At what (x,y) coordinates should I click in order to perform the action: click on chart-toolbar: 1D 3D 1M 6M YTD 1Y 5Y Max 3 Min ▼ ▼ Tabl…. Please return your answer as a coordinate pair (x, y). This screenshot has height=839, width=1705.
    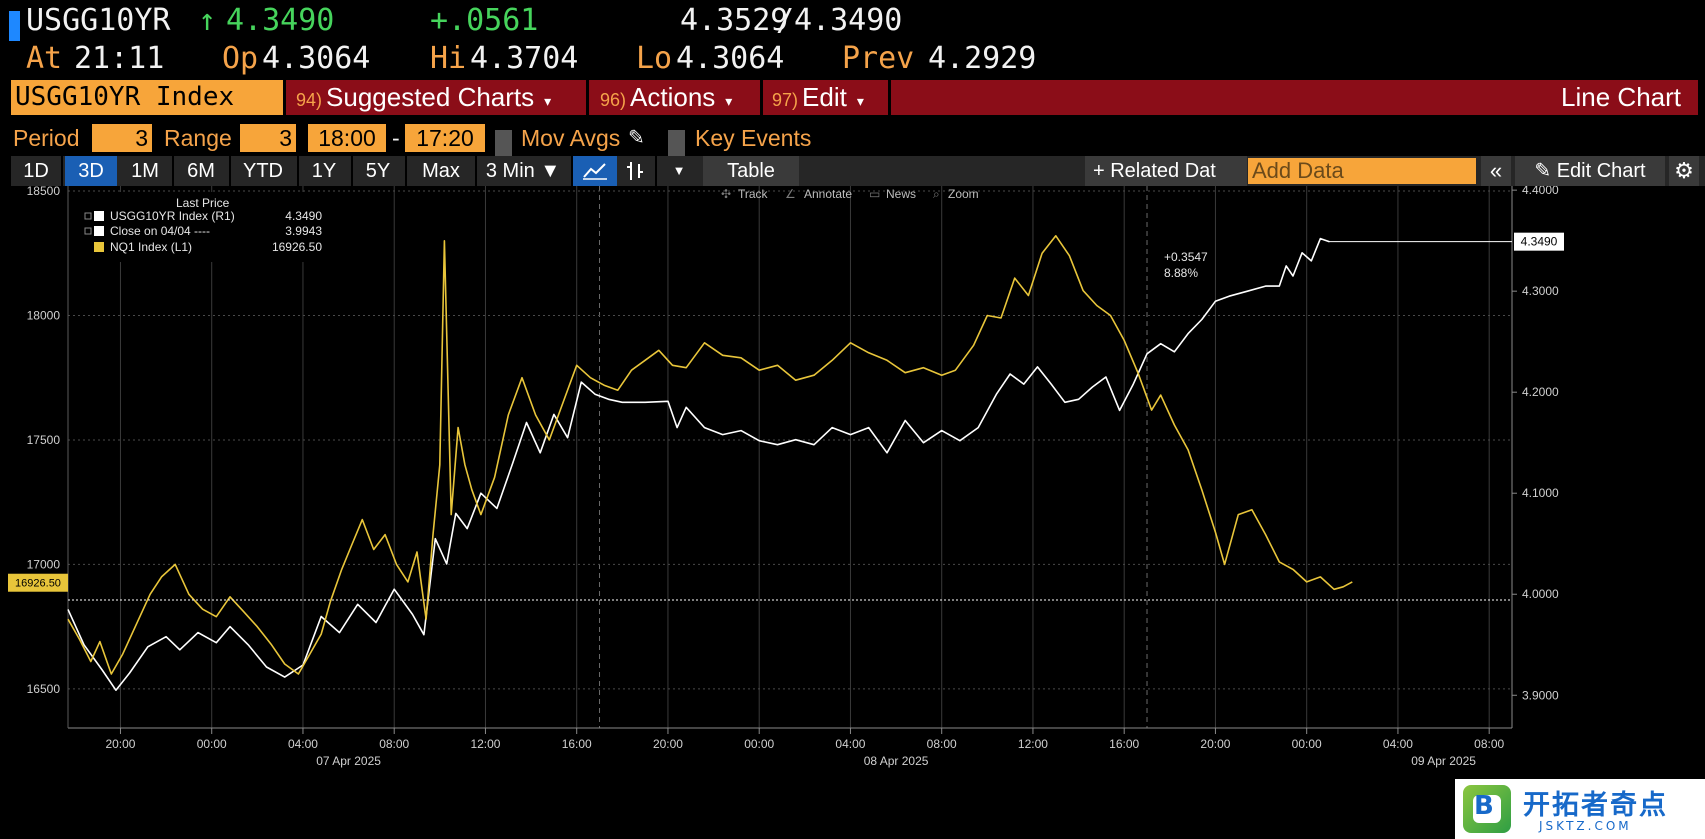
    Looking at the image, I should click on (858, 171).